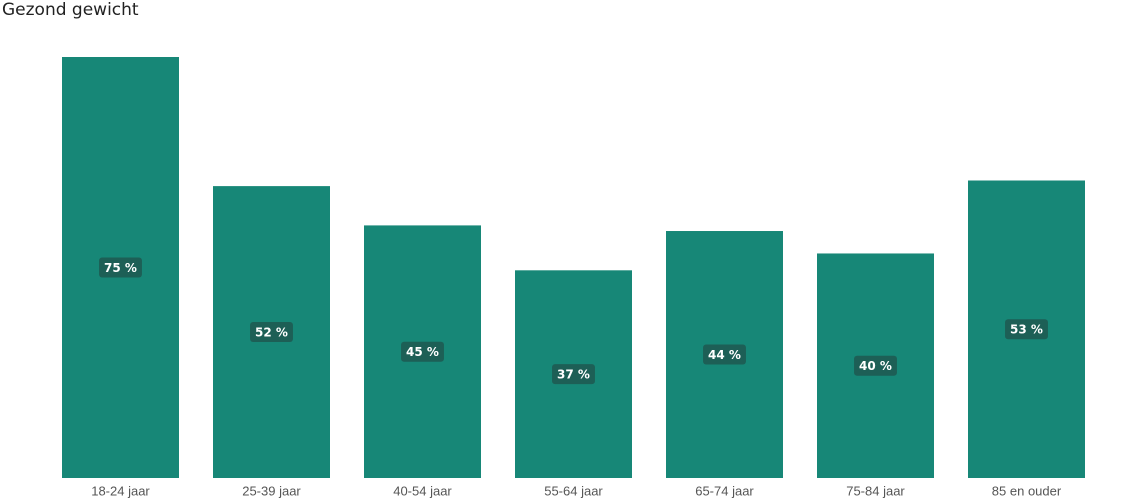  I want to click on x-tick-label: 75-84 jaar, so click(875, 490).